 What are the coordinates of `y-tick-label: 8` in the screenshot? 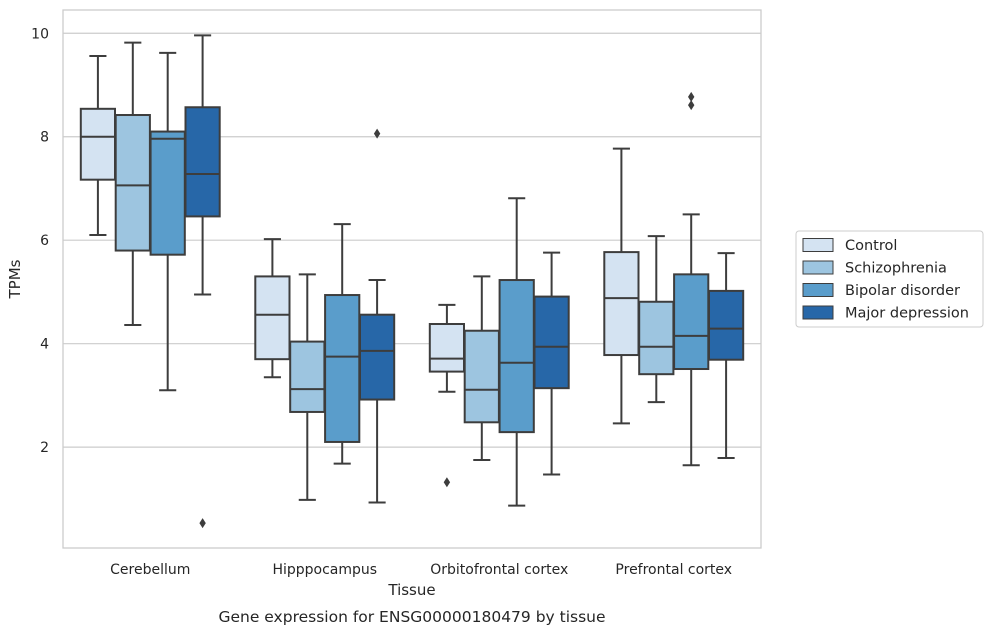 It's located at (44, 138).